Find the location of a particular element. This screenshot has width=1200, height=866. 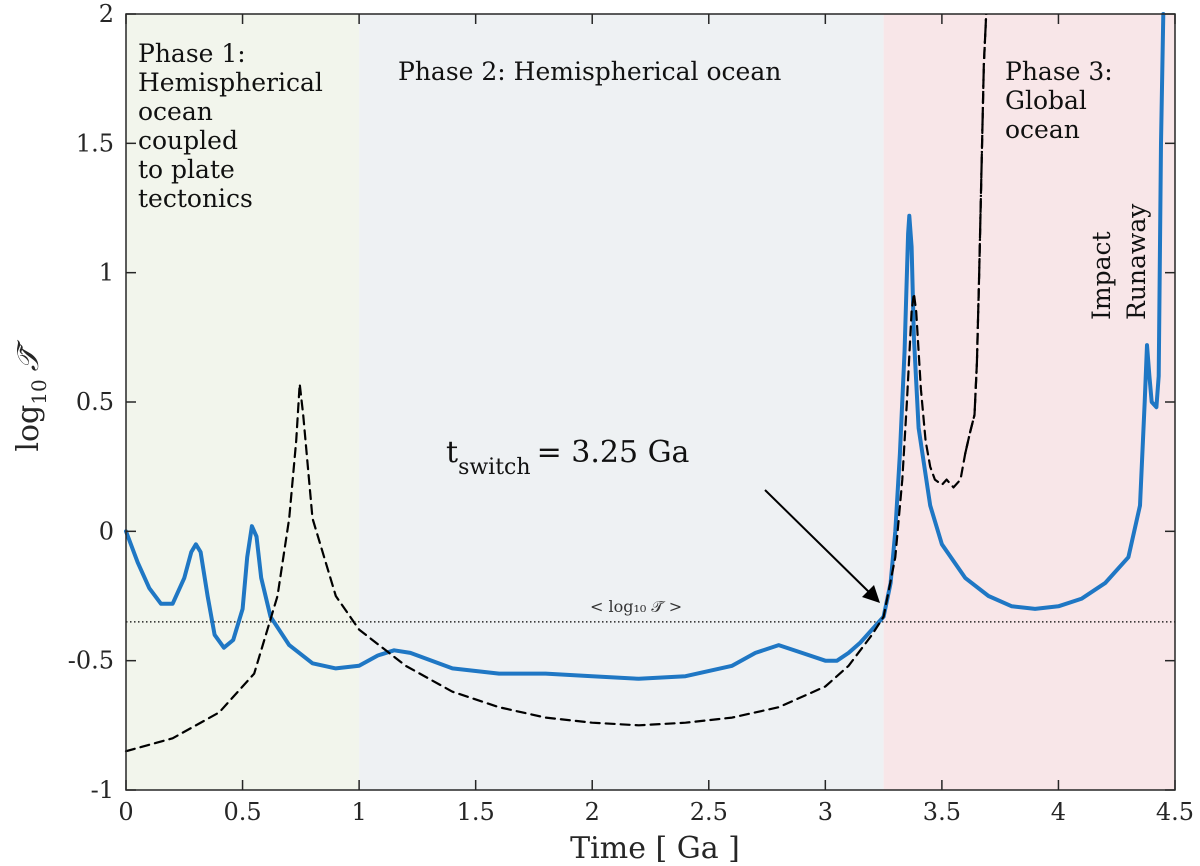

phase-label-line: Phase 2: Hemispherical ocean is located at coordinates (589, 71).